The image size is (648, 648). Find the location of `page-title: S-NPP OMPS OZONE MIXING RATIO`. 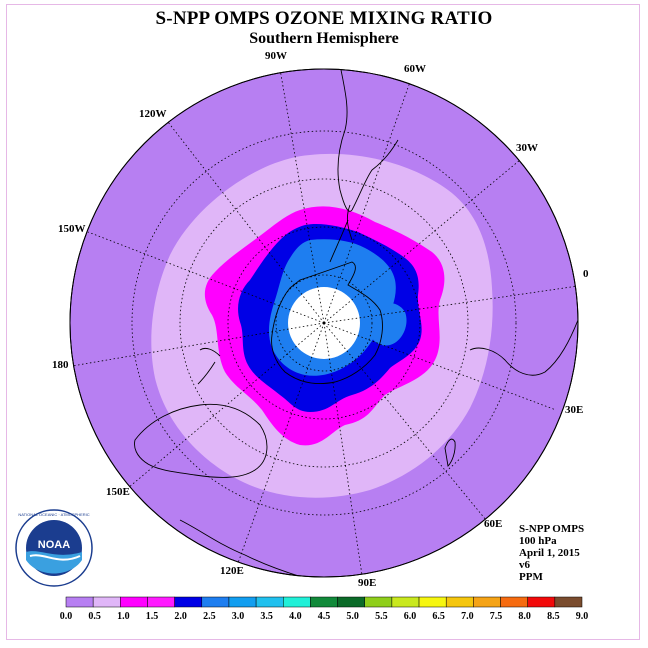

page-title: S-NPP OMPS OZONE MIXING RATIO is located at coordinates (324, 18).